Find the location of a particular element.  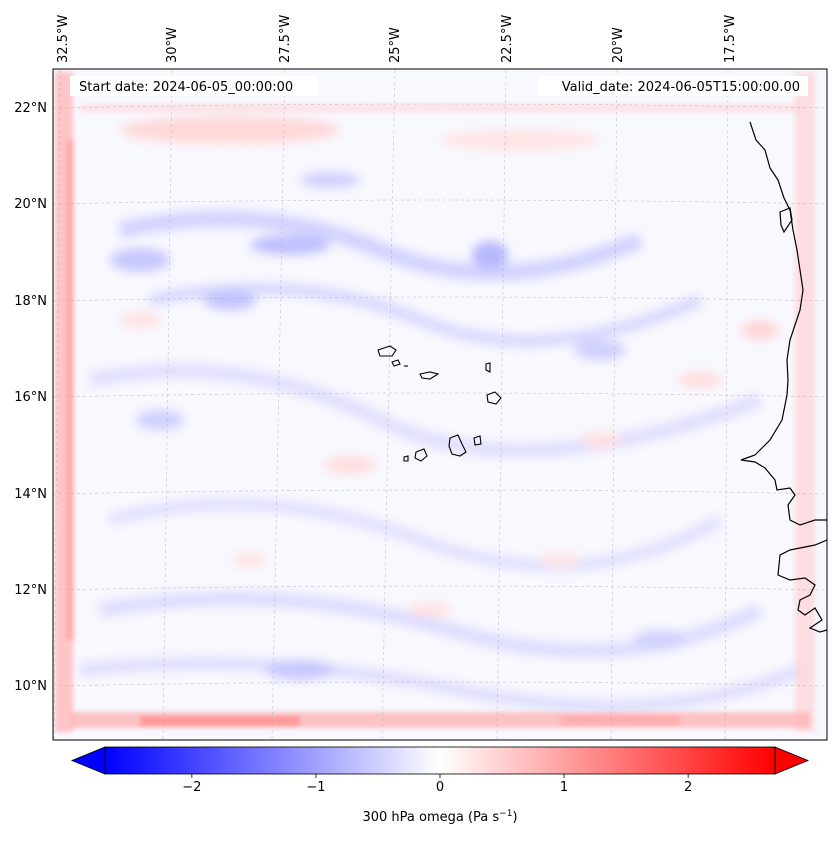

island-maio is located at coordinates (477, 440).